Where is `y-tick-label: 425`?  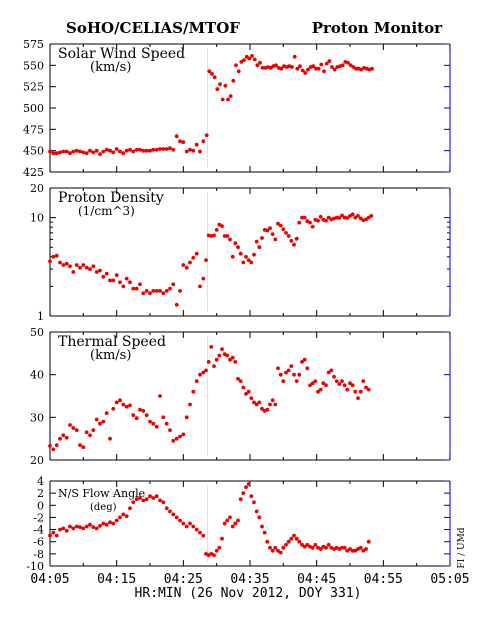
y-tick-label: 425 is located at coordinates (33, 172).